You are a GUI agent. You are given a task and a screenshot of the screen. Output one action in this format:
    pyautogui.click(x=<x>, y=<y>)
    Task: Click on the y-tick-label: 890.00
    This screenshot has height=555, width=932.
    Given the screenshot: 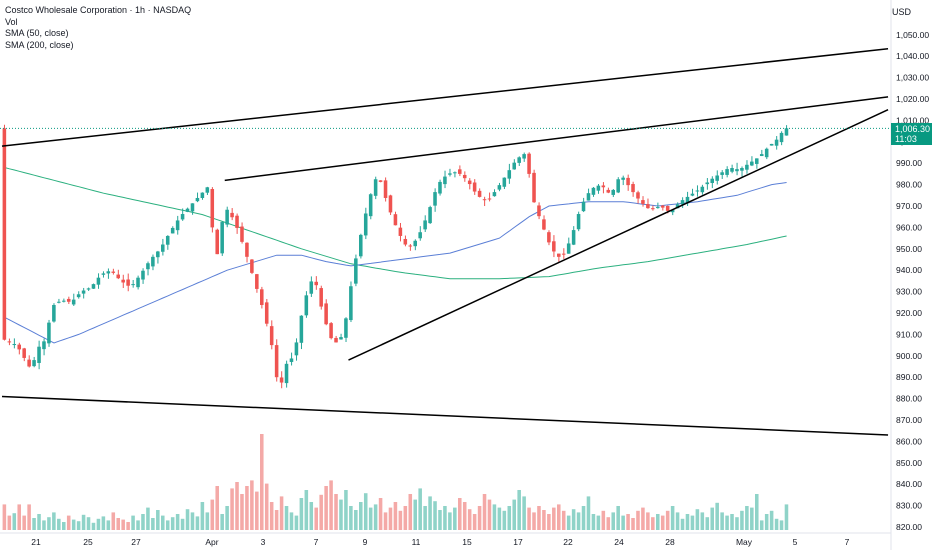 What is the action you would take?
    pyautogui.click(x=909, y=377)
    